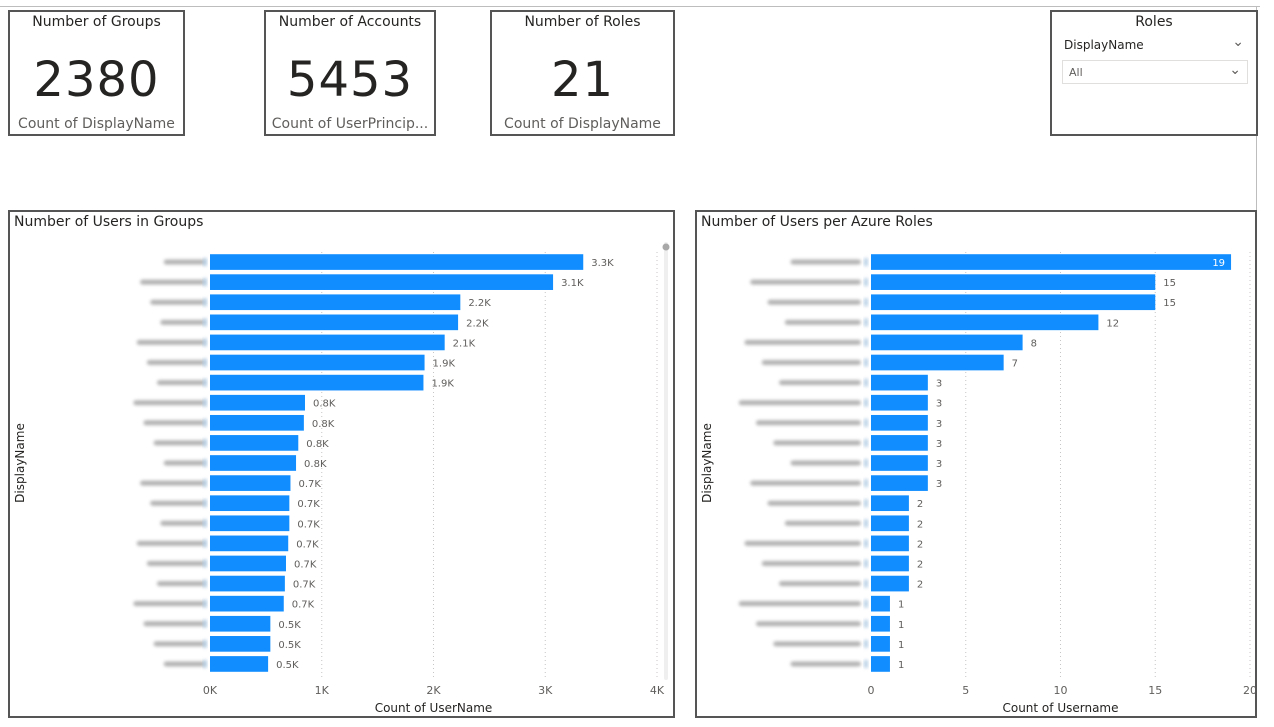 The height and width of the screenshot is (727, 1274). Describe the element at coordinates (666, 461) in the screenshot. I see `scrollbar-track` at that location.